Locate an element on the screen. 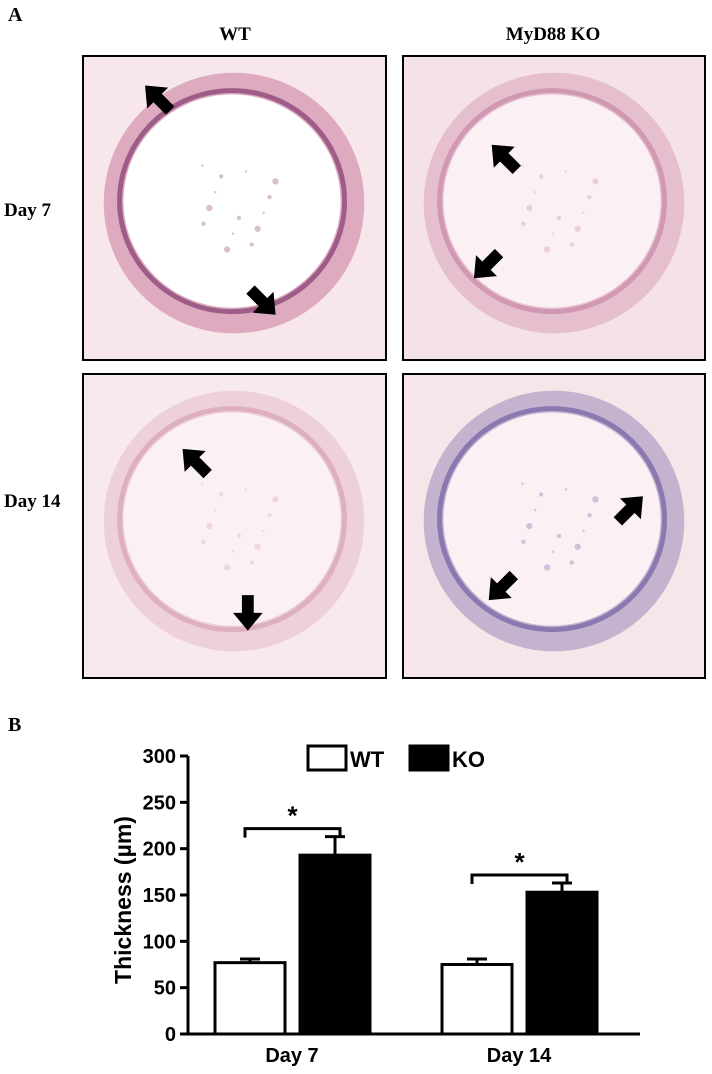 Image resolution: width=712 pixels, height=1074 pixels. legend-swatch-ko is located at coordinates (429, 758).